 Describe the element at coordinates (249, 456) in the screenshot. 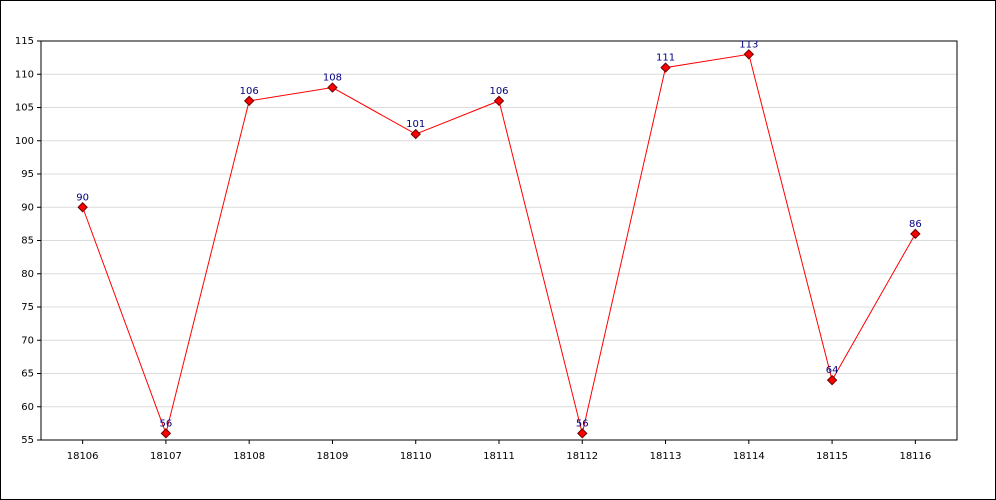

I see `x-tick-label: 18108` at that location.